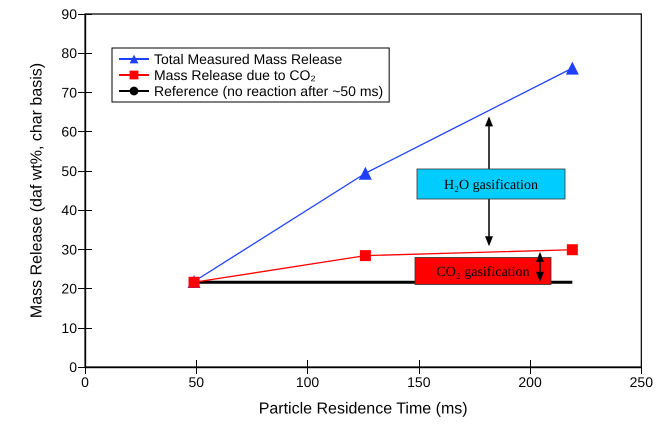  I want to click on x-tick-label: 200, so click(530, 382).